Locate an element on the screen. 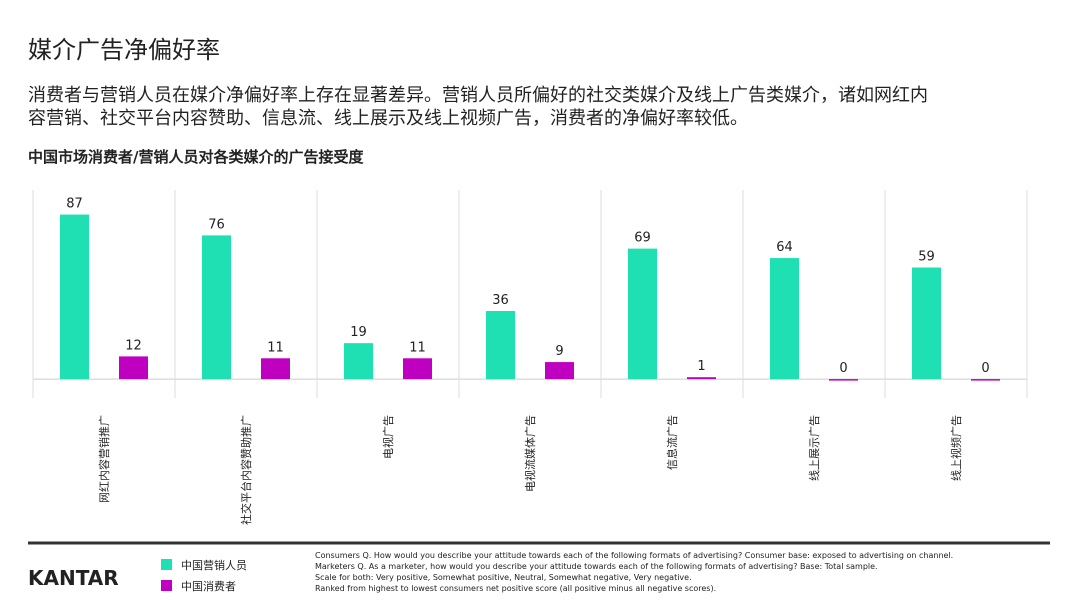 The width and height of the screenshot is (1080, 607). legend-label: 中国营销人员 is located at coordinates (214, 565).